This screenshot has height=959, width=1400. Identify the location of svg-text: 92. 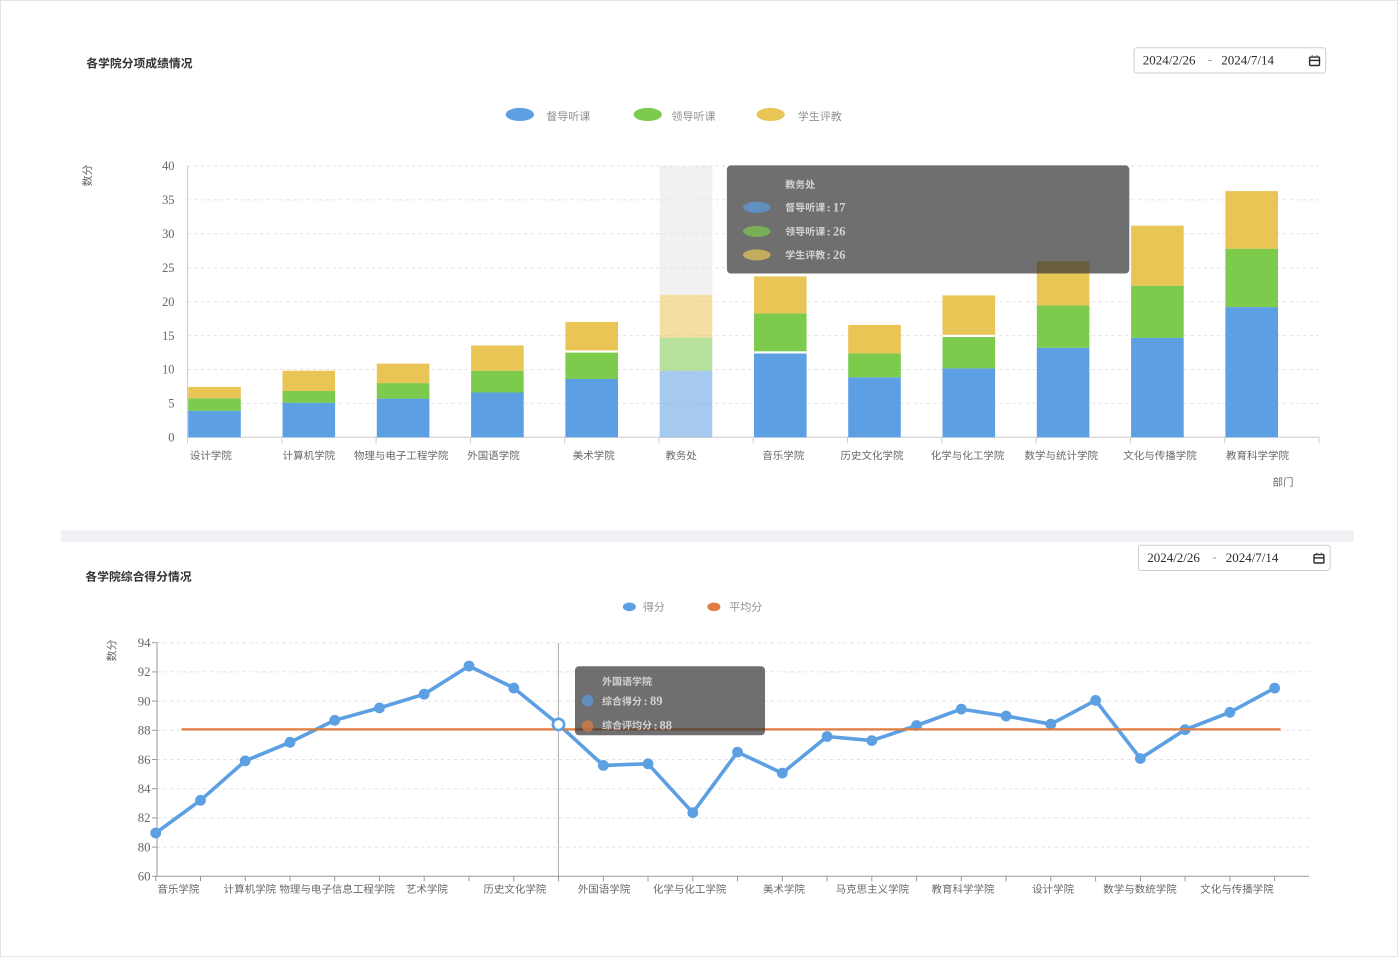
(144, 672).